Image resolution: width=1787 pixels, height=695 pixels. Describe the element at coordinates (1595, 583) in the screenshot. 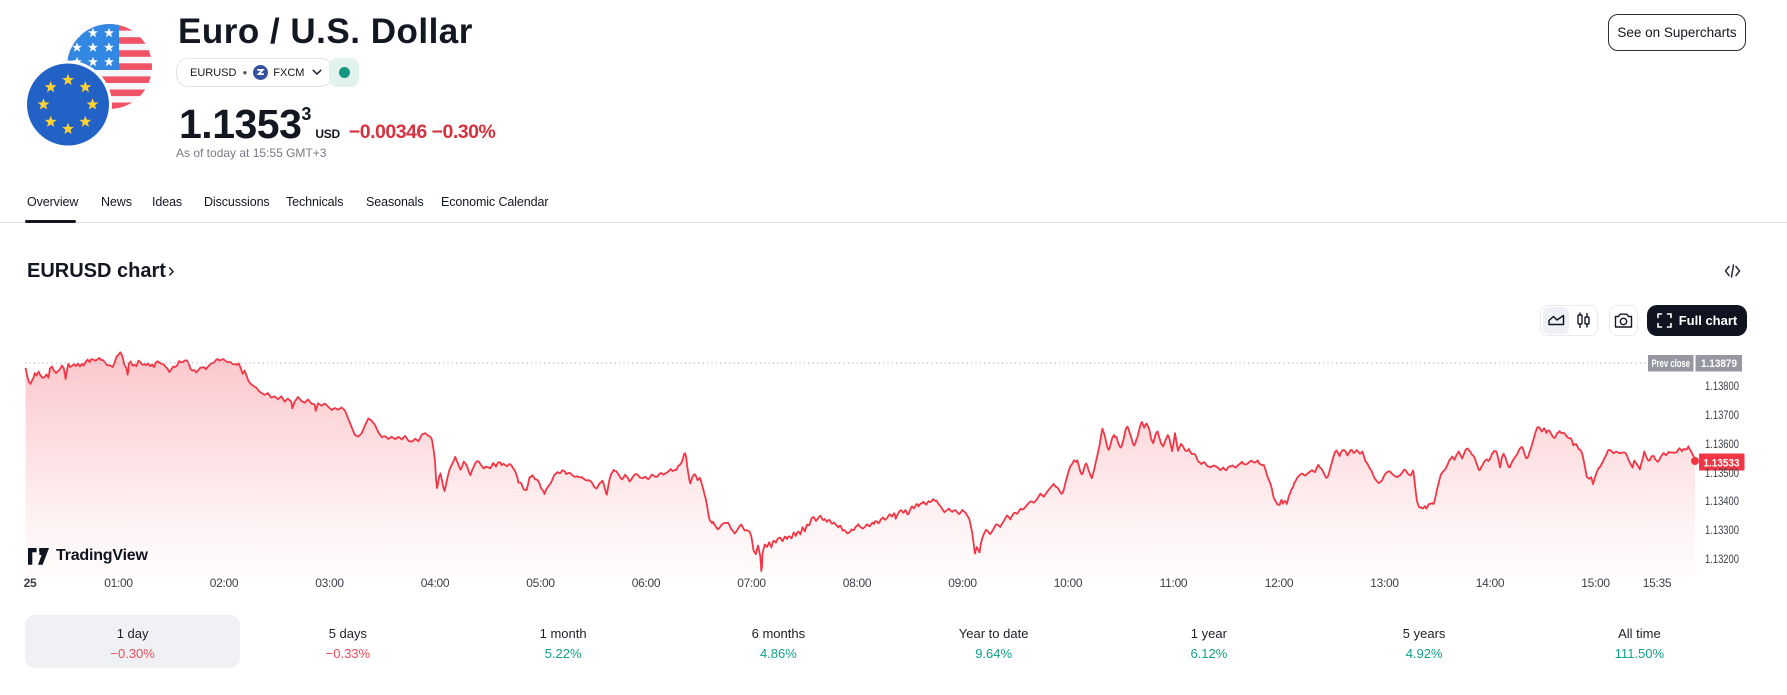

I see `svg-text: 15:00` at that location.